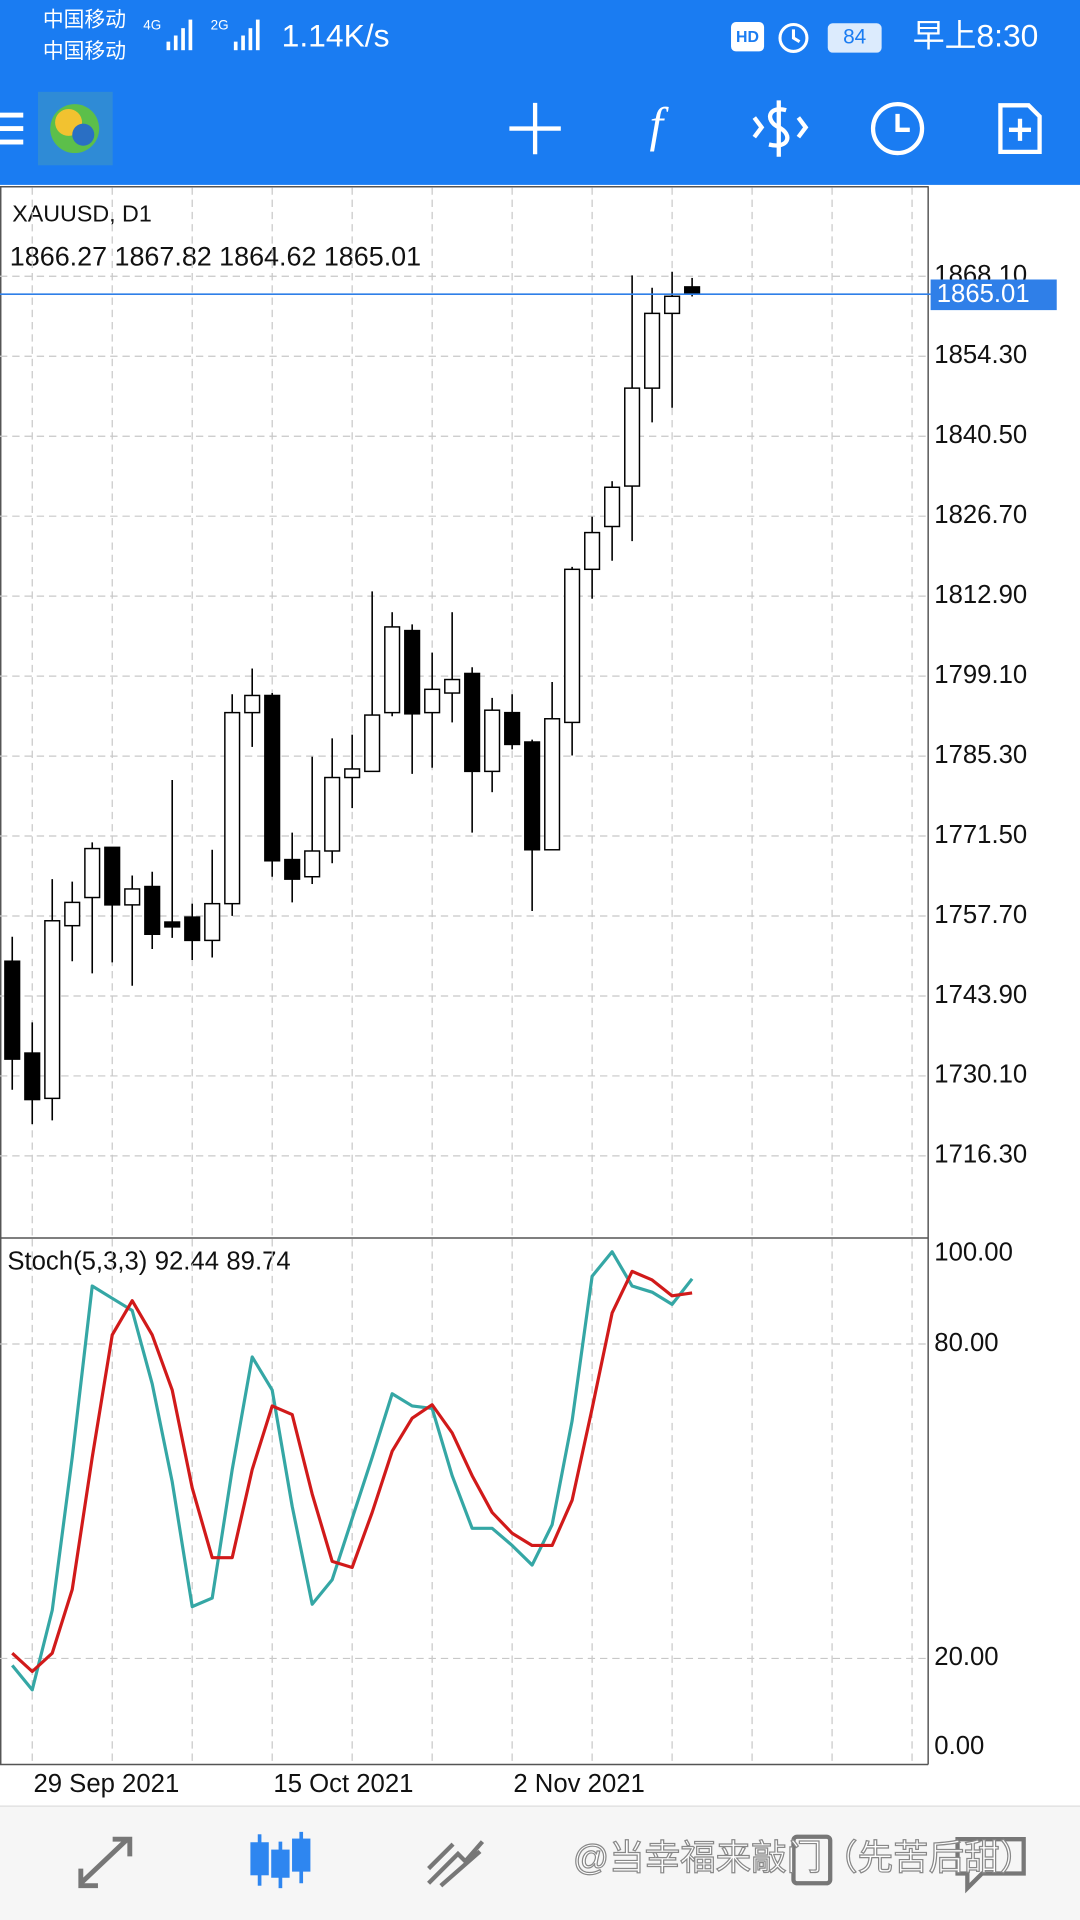 Image resolution: width=1080 pixels, height=1920 pixels. Describe the element at coordinates (258, 1261) in the screenshot. I see `signal-value: 89.74` at that location.